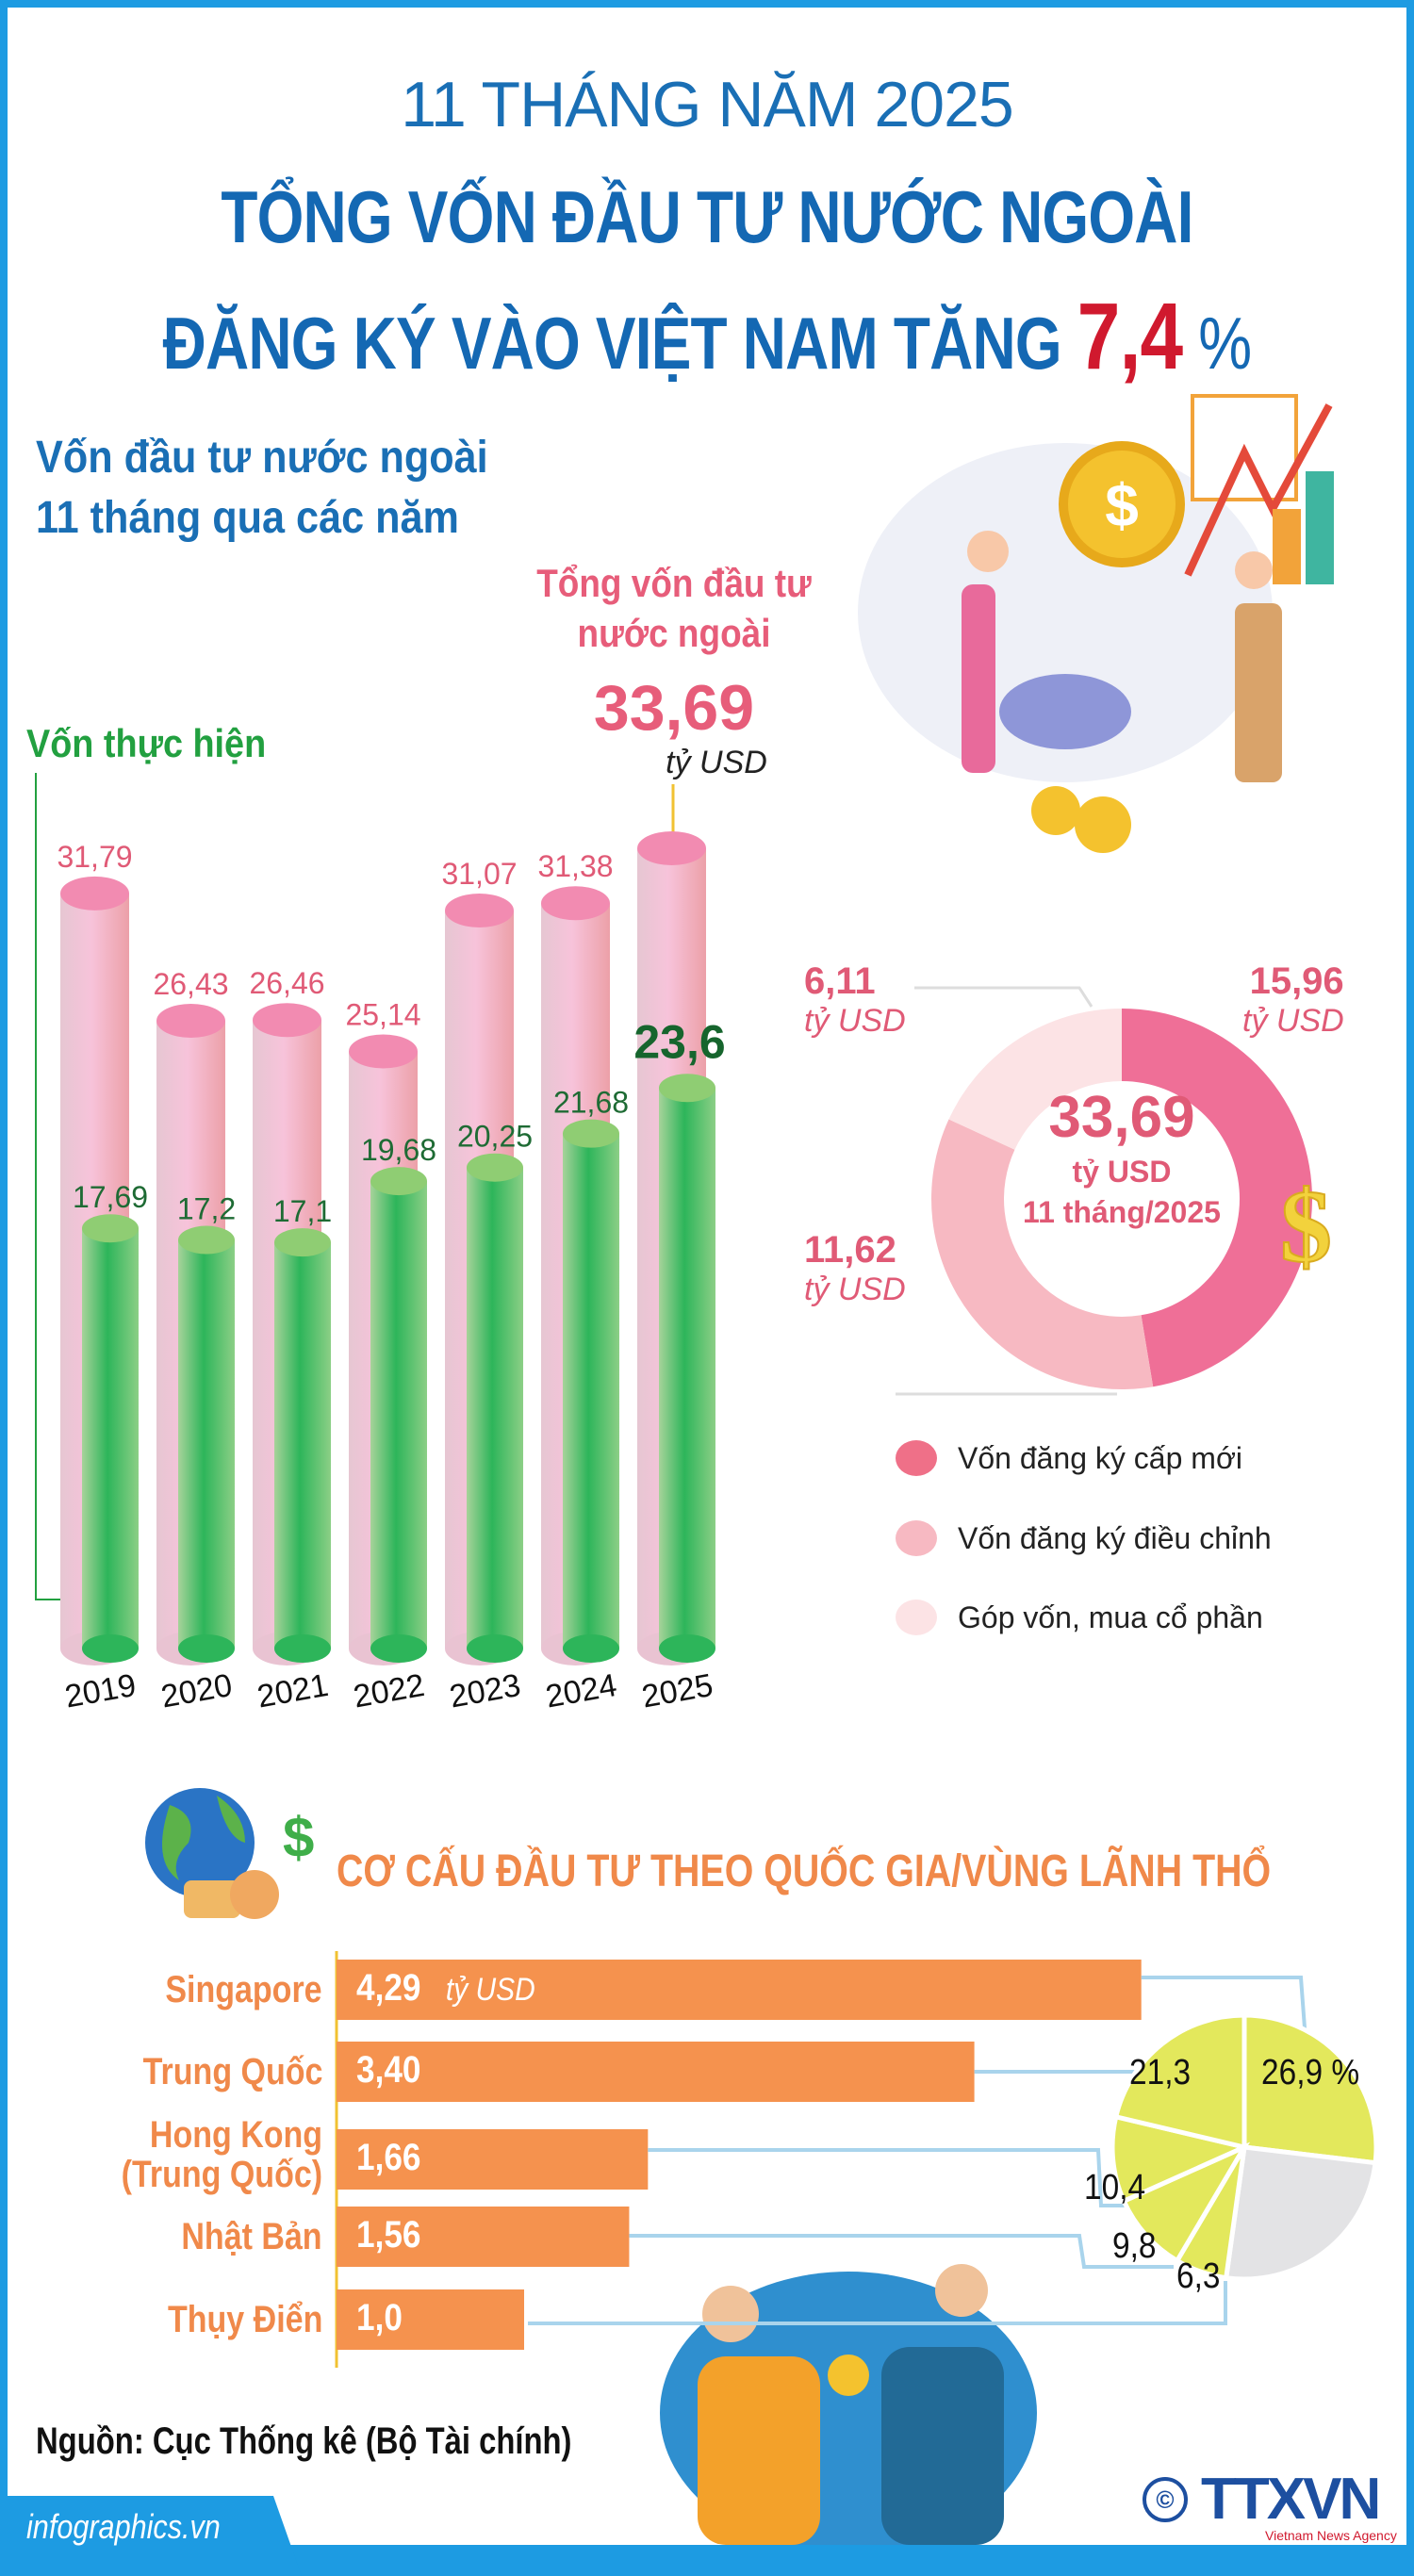 This screenshot has width=1414, height=2576. I want to click on year-tick-label: 2019, so click(100, 1691).